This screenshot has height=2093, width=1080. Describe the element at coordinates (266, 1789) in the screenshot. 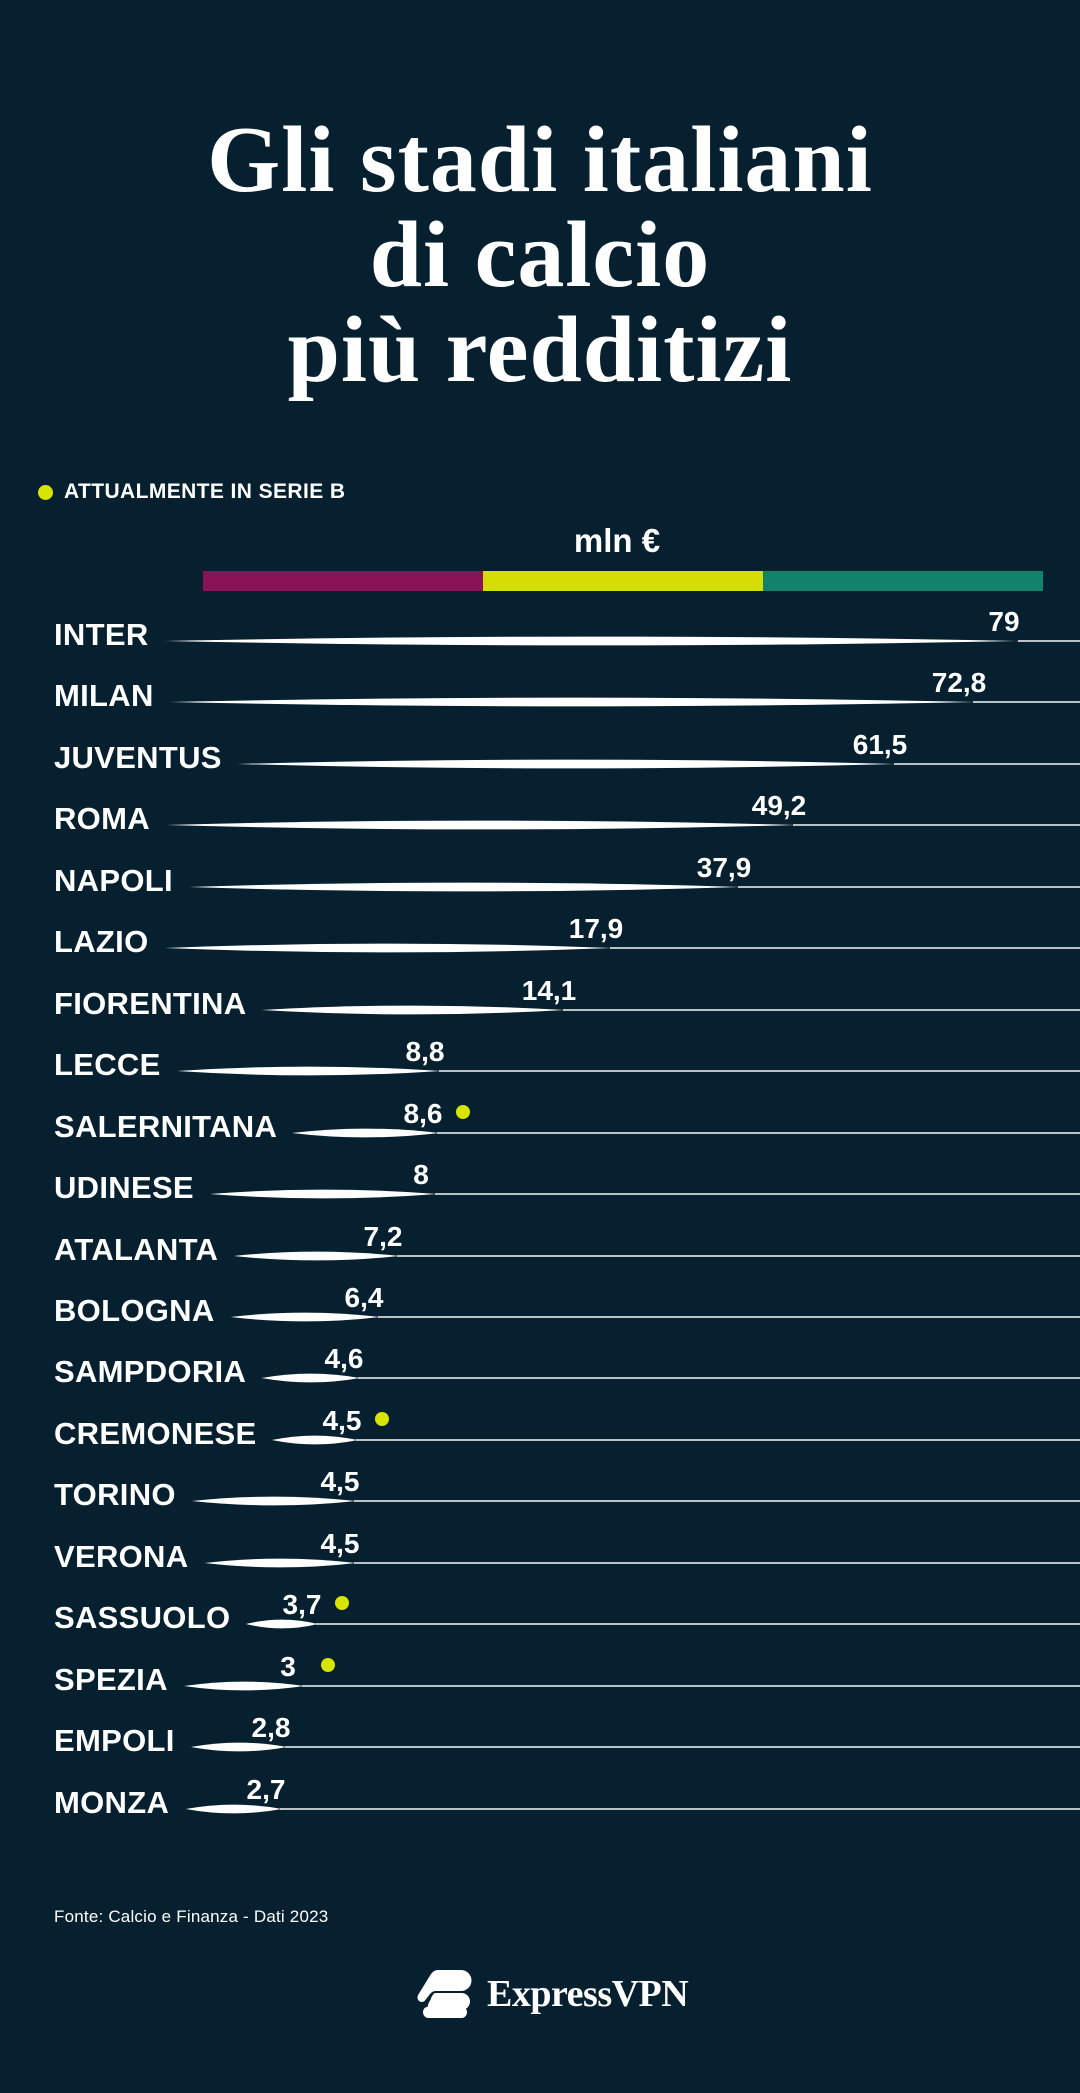

I see `value-label-monza: 2,7` at that location.